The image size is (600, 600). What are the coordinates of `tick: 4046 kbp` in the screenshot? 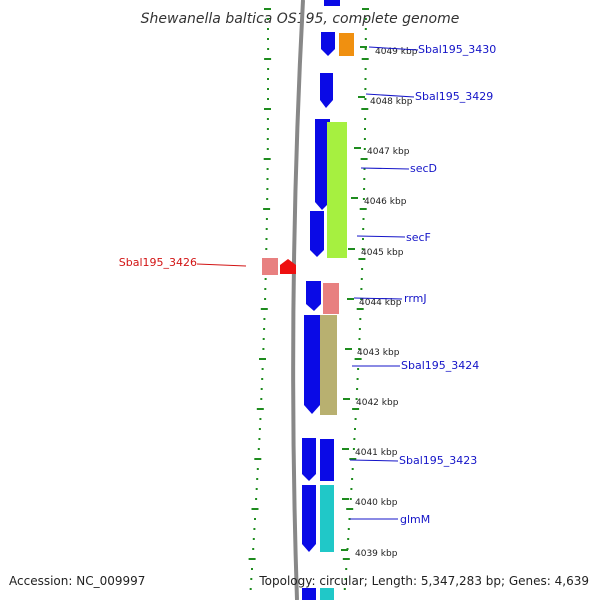 It's located at (379, 202).